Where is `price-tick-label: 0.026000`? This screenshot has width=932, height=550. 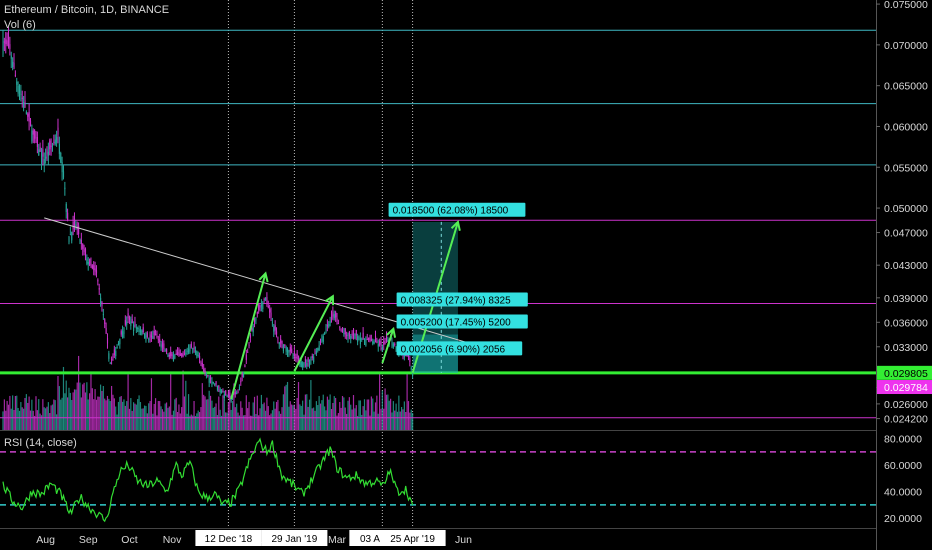
price-tick-label: 0.026000 is located at coordinates (906, 405).